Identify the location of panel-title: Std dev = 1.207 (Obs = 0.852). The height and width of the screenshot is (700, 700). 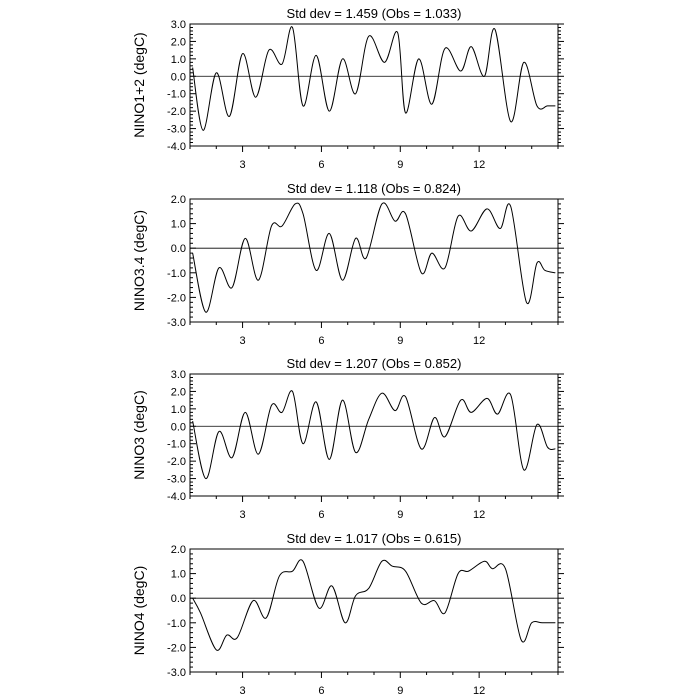
(374, 363).